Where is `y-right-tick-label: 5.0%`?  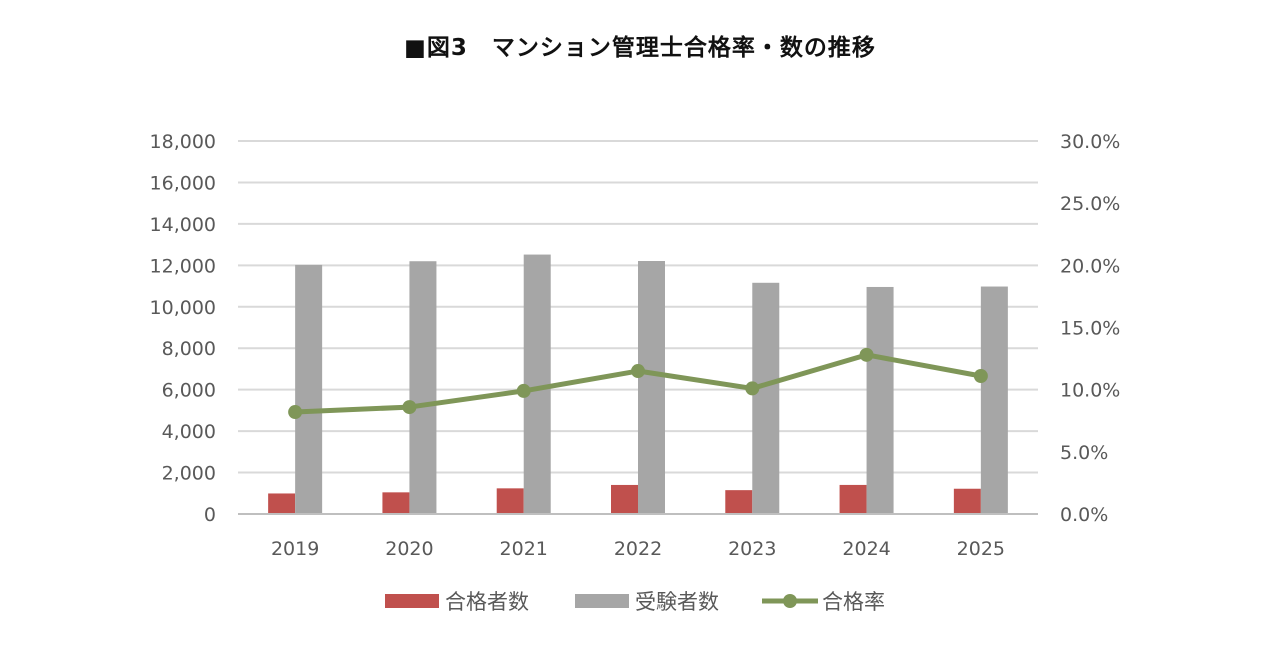
y-right-tick-label: 5.0% is located at coordinates (1084, 453).